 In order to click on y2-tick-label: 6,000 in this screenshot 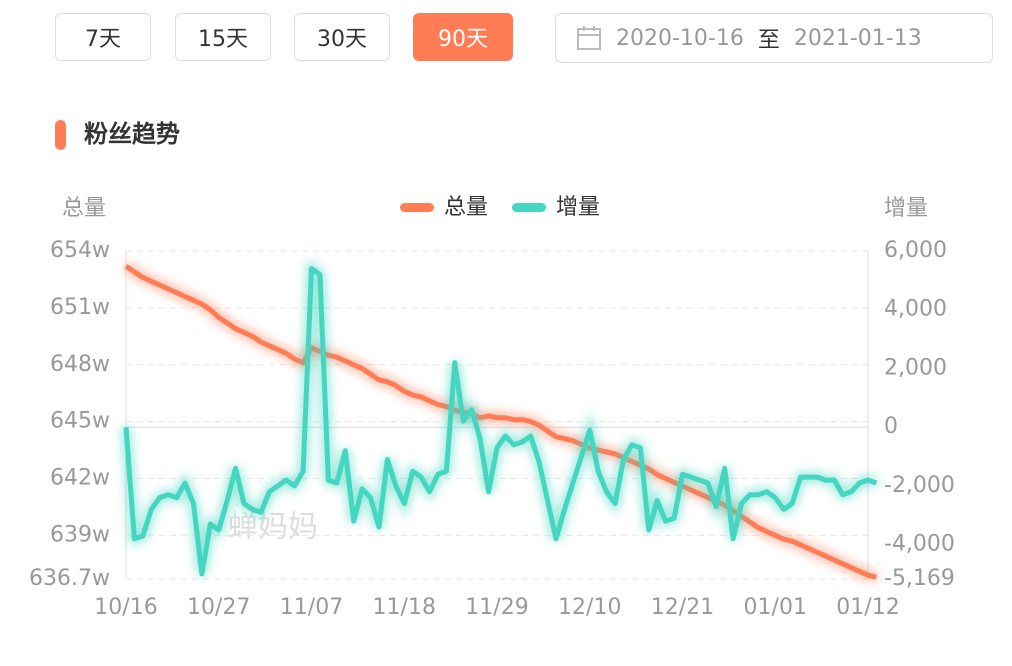, I will do `click(915, 250)`.